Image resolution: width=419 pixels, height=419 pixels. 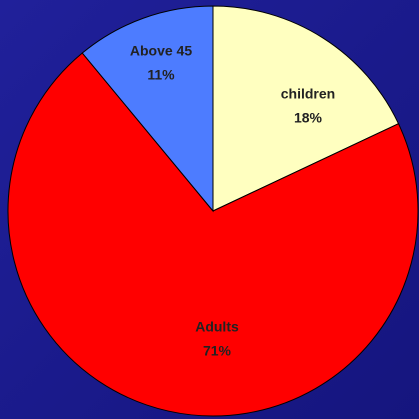 I want to click on slice-label: Adults, so click(x=217, y=327).